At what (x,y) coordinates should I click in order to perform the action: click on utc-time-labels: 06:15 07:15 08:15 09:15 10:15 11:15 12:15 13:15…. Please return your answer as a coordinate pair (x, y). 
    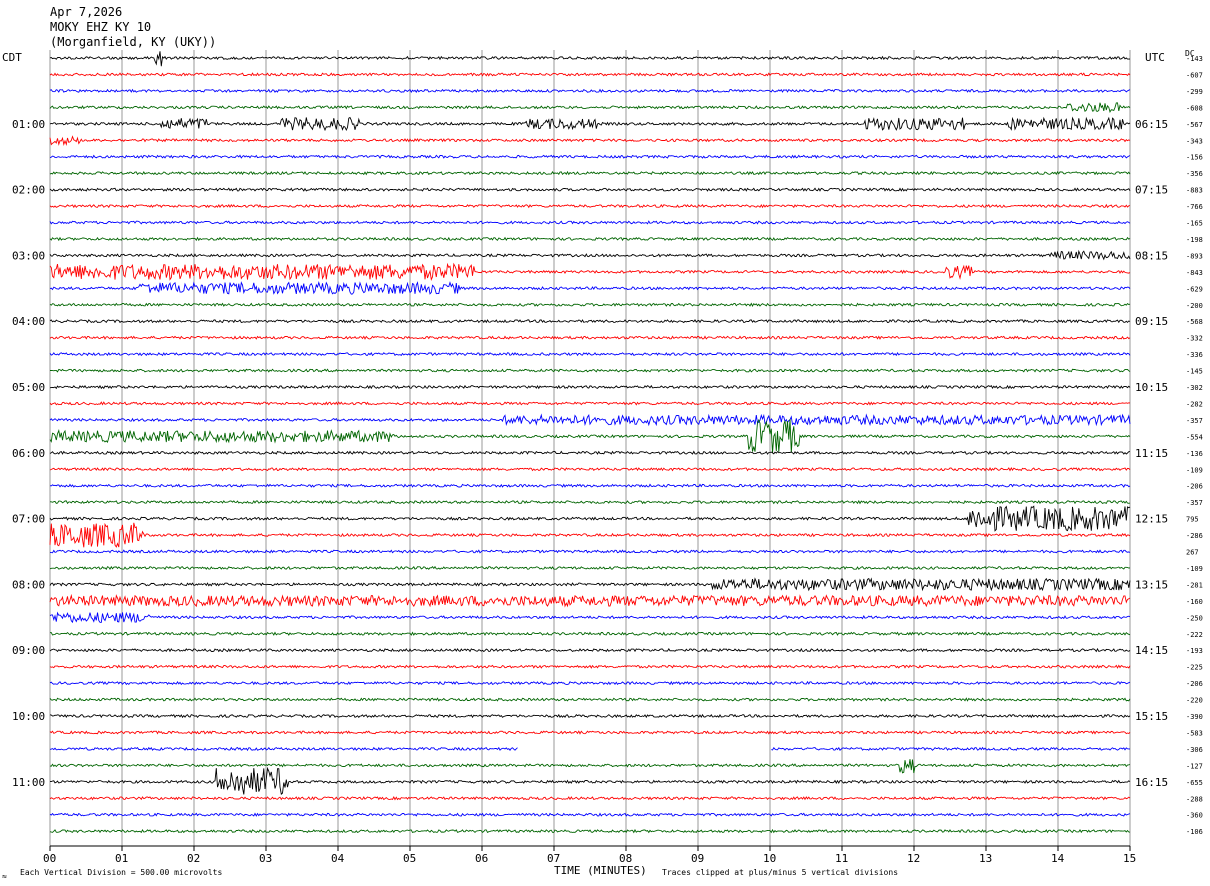
    Looking at the image, I should click on (1151, 453).